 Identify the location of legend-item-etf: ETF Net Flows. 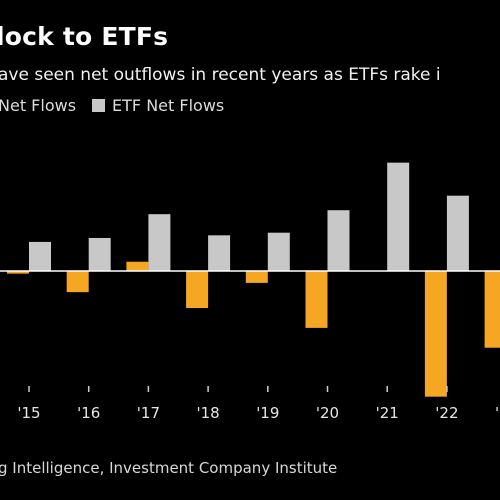
(158, 105).